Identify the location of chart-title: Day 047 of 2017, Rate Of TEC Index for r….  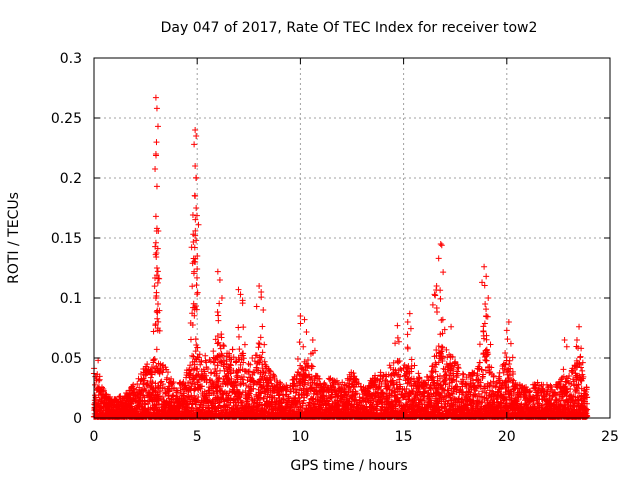
(349, 28).